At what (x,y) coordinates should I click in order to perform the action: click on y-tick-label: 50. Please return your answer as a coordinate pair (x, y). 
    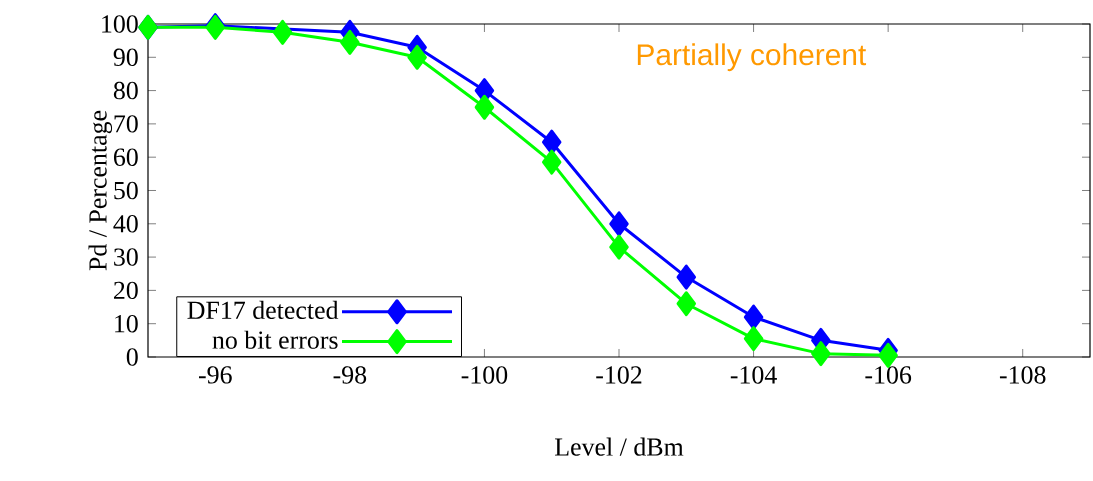
    Looking at the image, I should click on (126, 190).